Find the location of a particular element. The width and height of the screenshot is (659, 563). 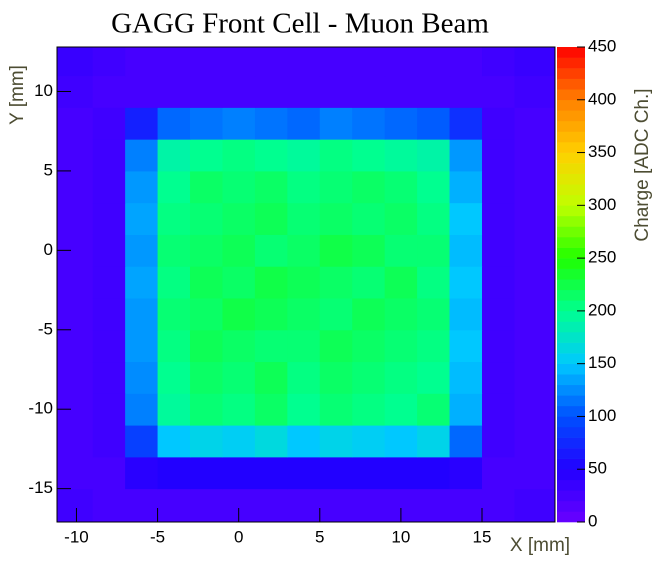

y-tick-label: -10 is located at coordinates (40, 408).